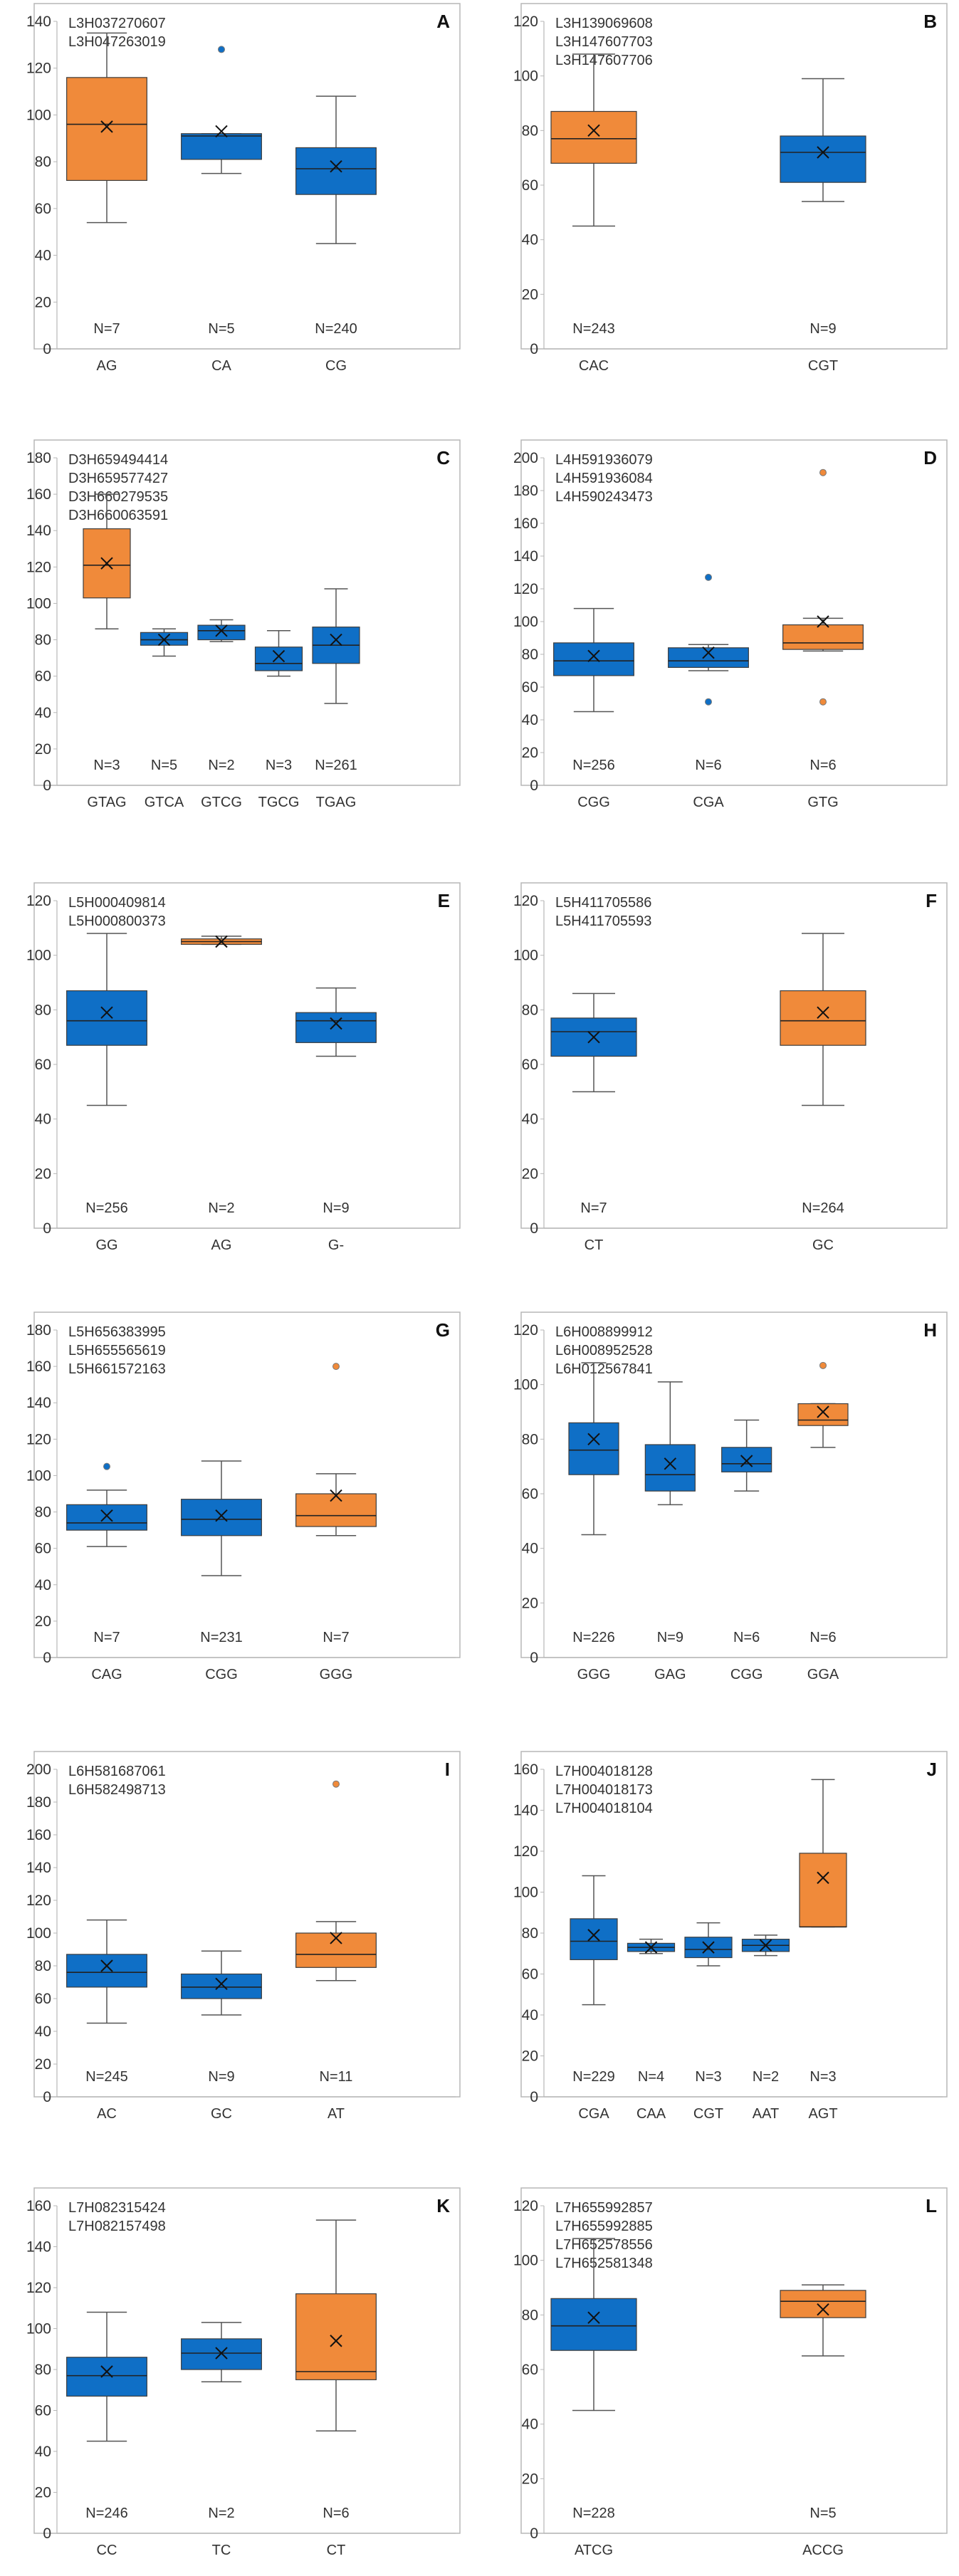  Describe the element at coordinates (106, 1674) in the screenshot. I see `category-label: CAG` at that location.